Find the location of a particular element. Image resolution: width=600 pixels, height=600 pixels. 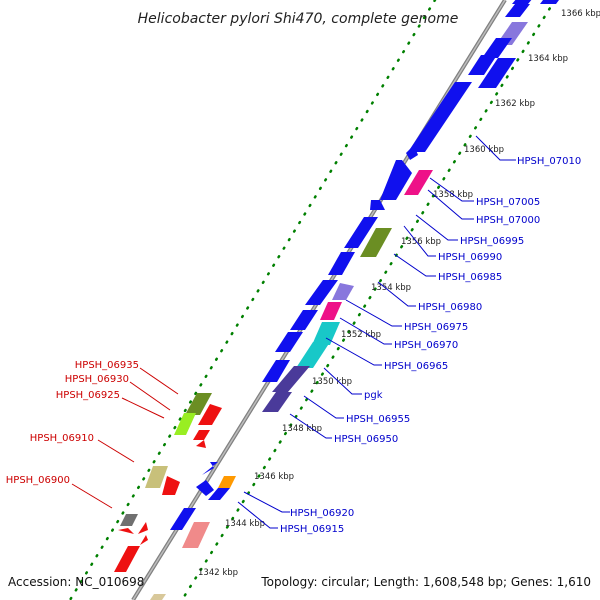

gene-label-forward: HPSH_06955 is located at coordinates (378, 419).